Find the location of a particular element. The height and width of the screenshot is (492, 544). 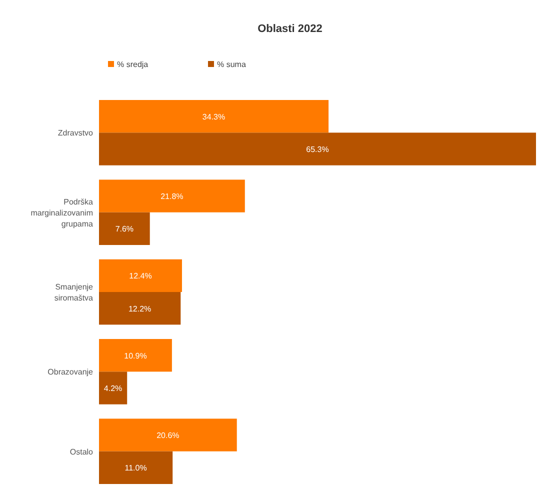

data-label: 4.2% is located at coordinates (113, 388).